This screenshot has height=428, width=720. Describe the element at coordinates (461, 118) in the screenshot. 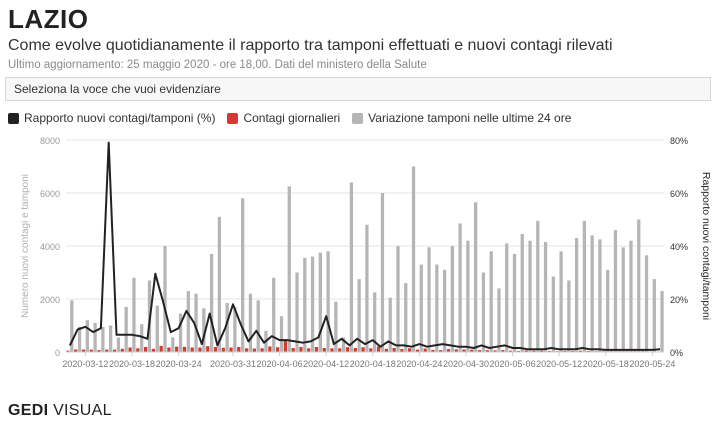

I see `legend-item-tests: Variazione tamponi nelle ultime 24 ore` at that location.